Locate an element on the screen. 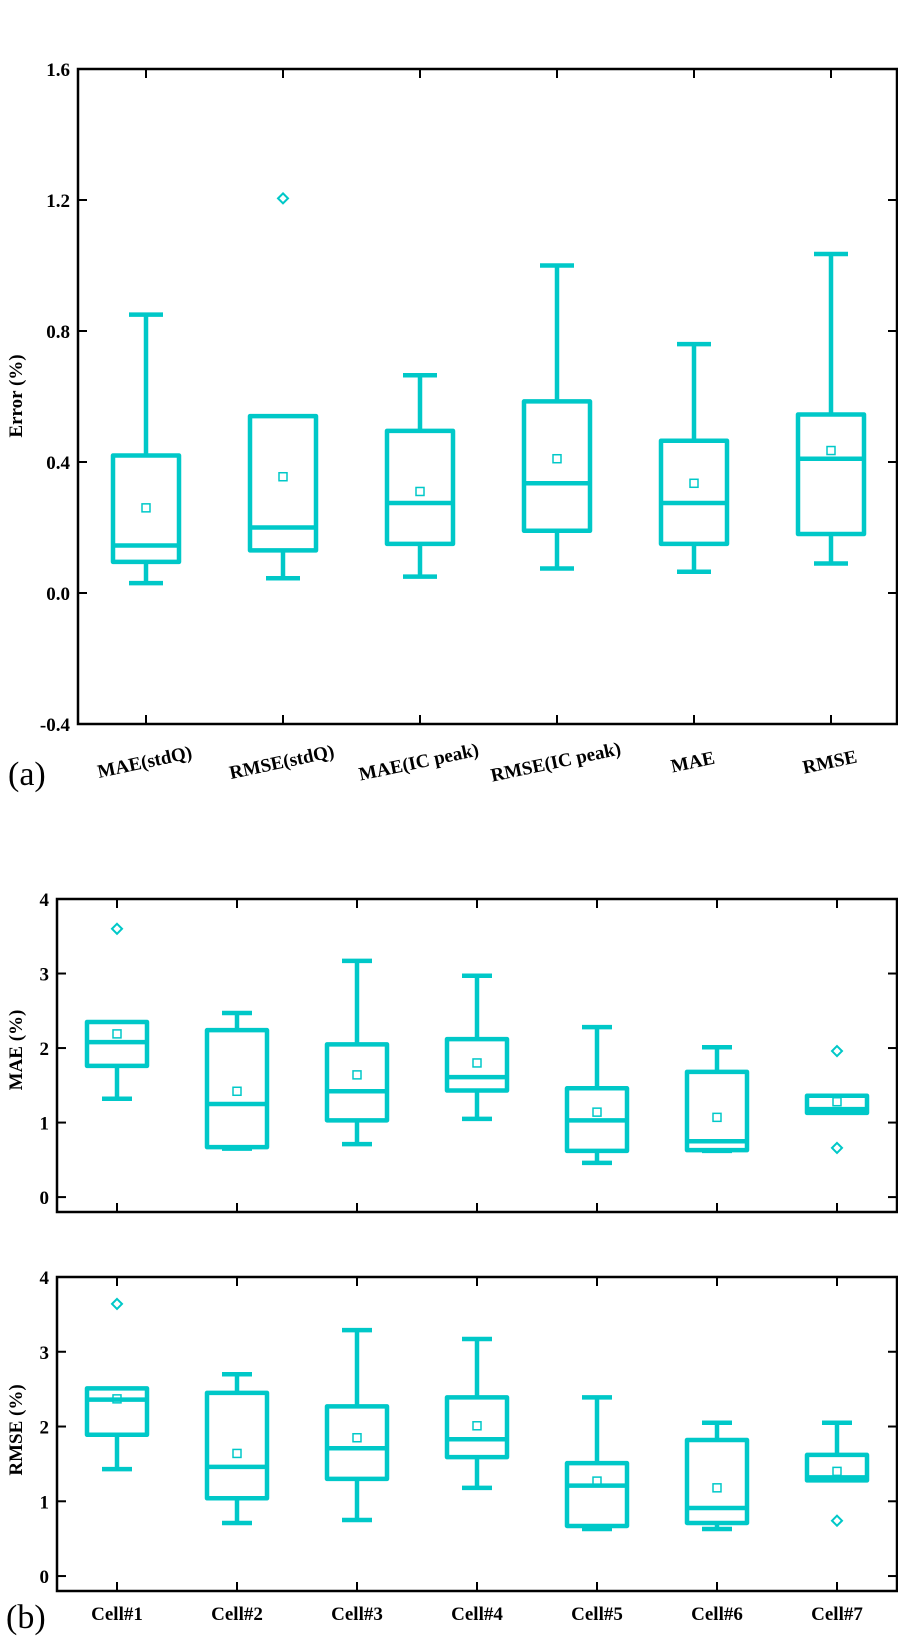 The image size is (898, 1637). panel-label: (a) is located at coordinates (27, 774).